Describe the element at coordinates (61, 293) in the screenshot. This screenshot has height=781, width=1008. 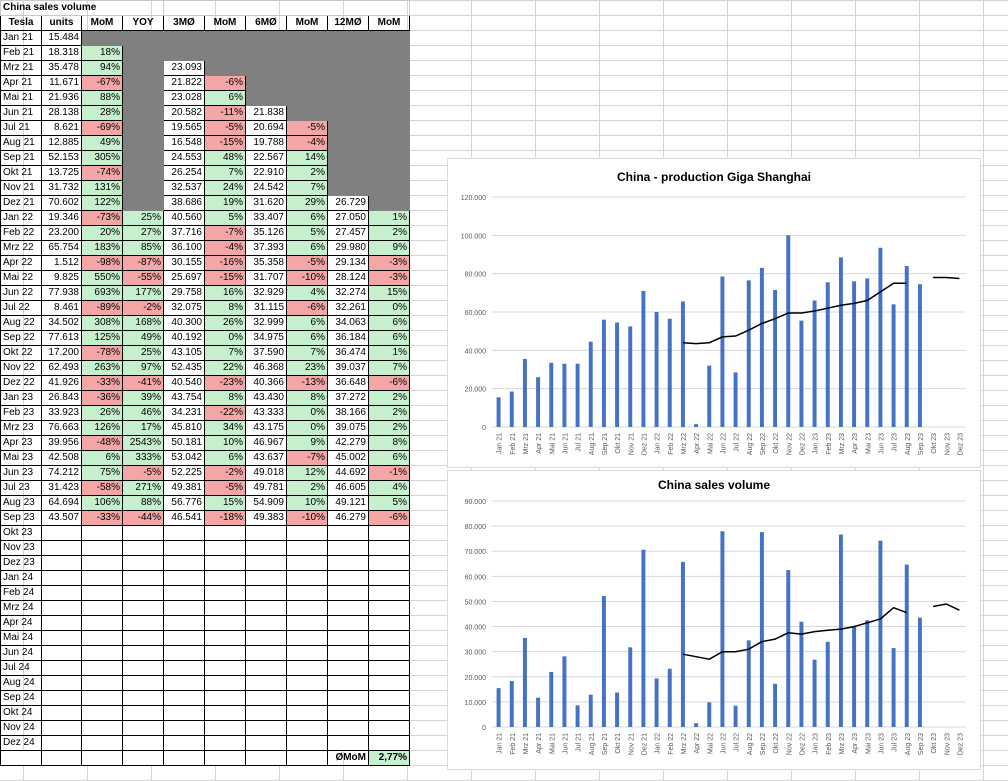
I see `value-cell: 77.938` at that location.